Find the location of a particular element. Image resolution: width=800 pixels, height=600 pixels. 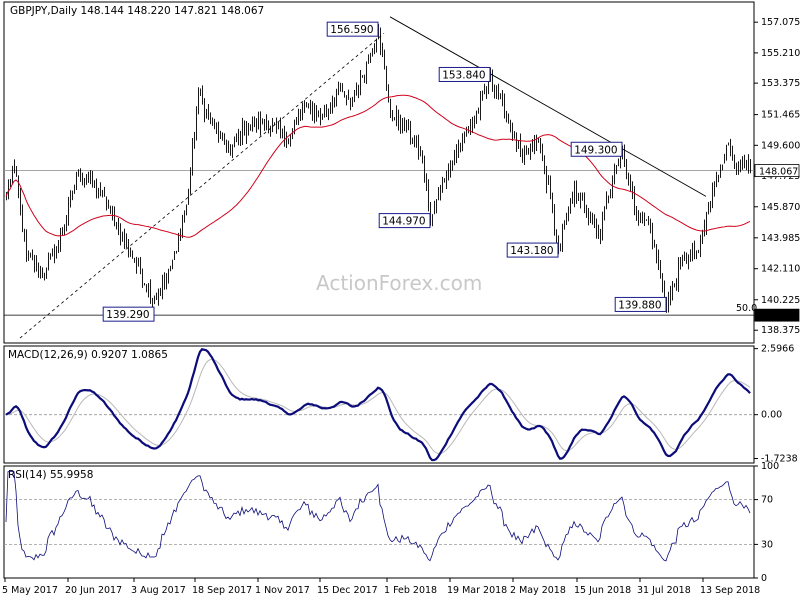

rsi-y-tick-label: 30 is located at coordinates (767, 544).